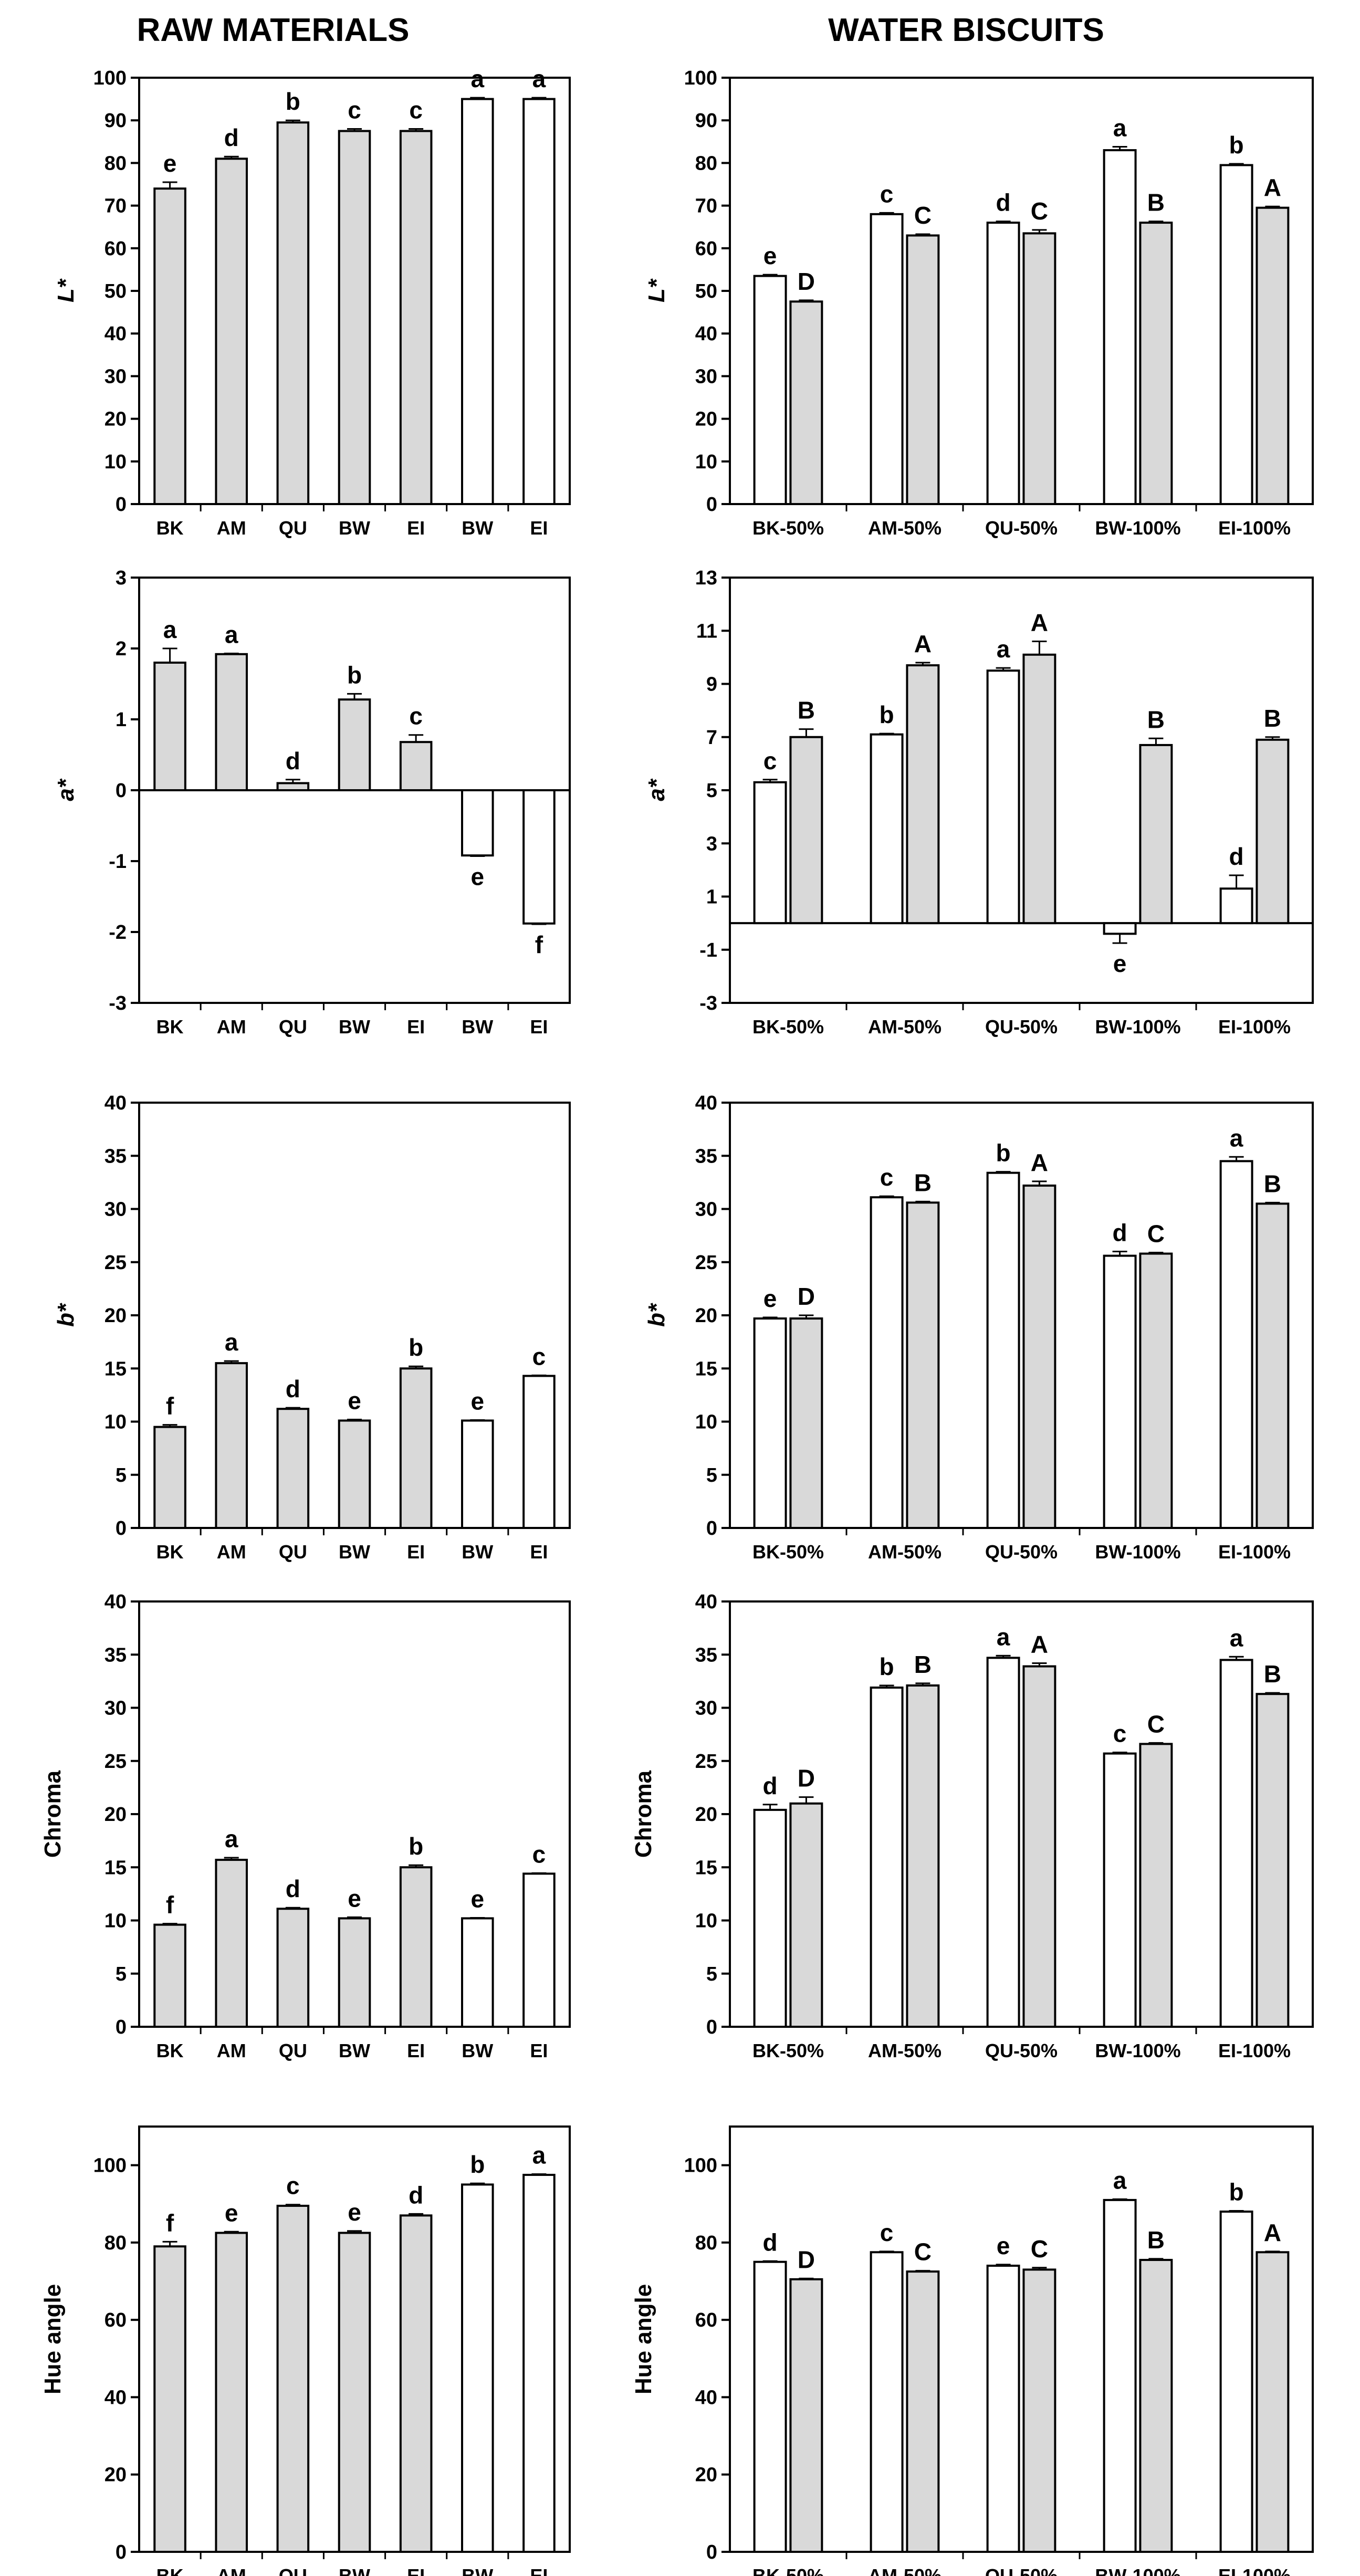 The height and width of the screenshot is (2576, 1360). I want to click on bis-hue-letter-label: d, so click(770, 2242).